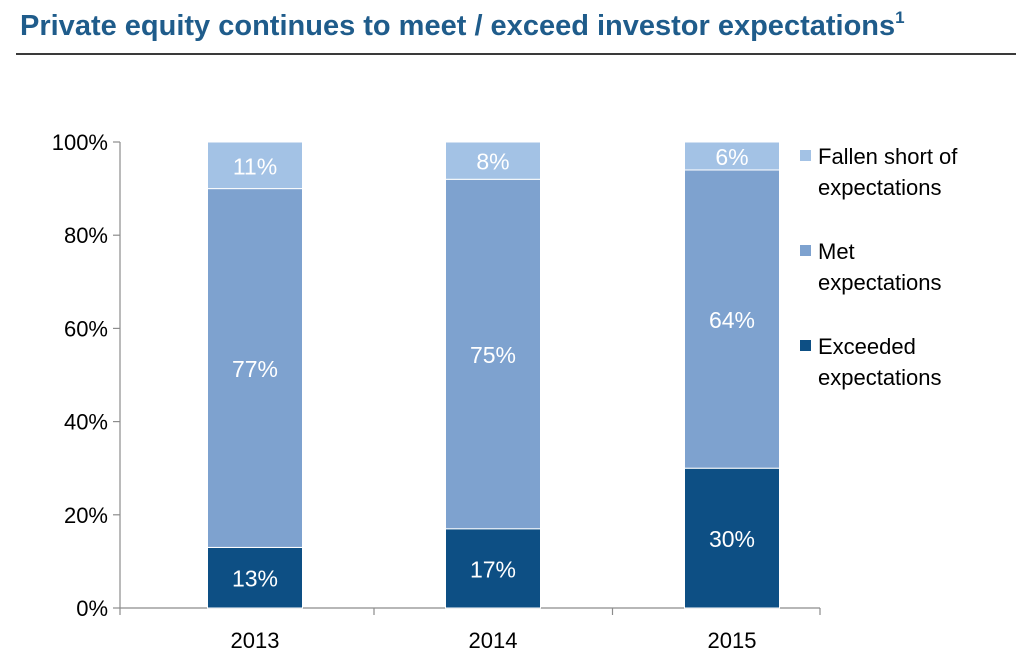 The width and height of the screenshot is (1024, 665). I want to click on bar-value-label: 77%, so click(255, 369).